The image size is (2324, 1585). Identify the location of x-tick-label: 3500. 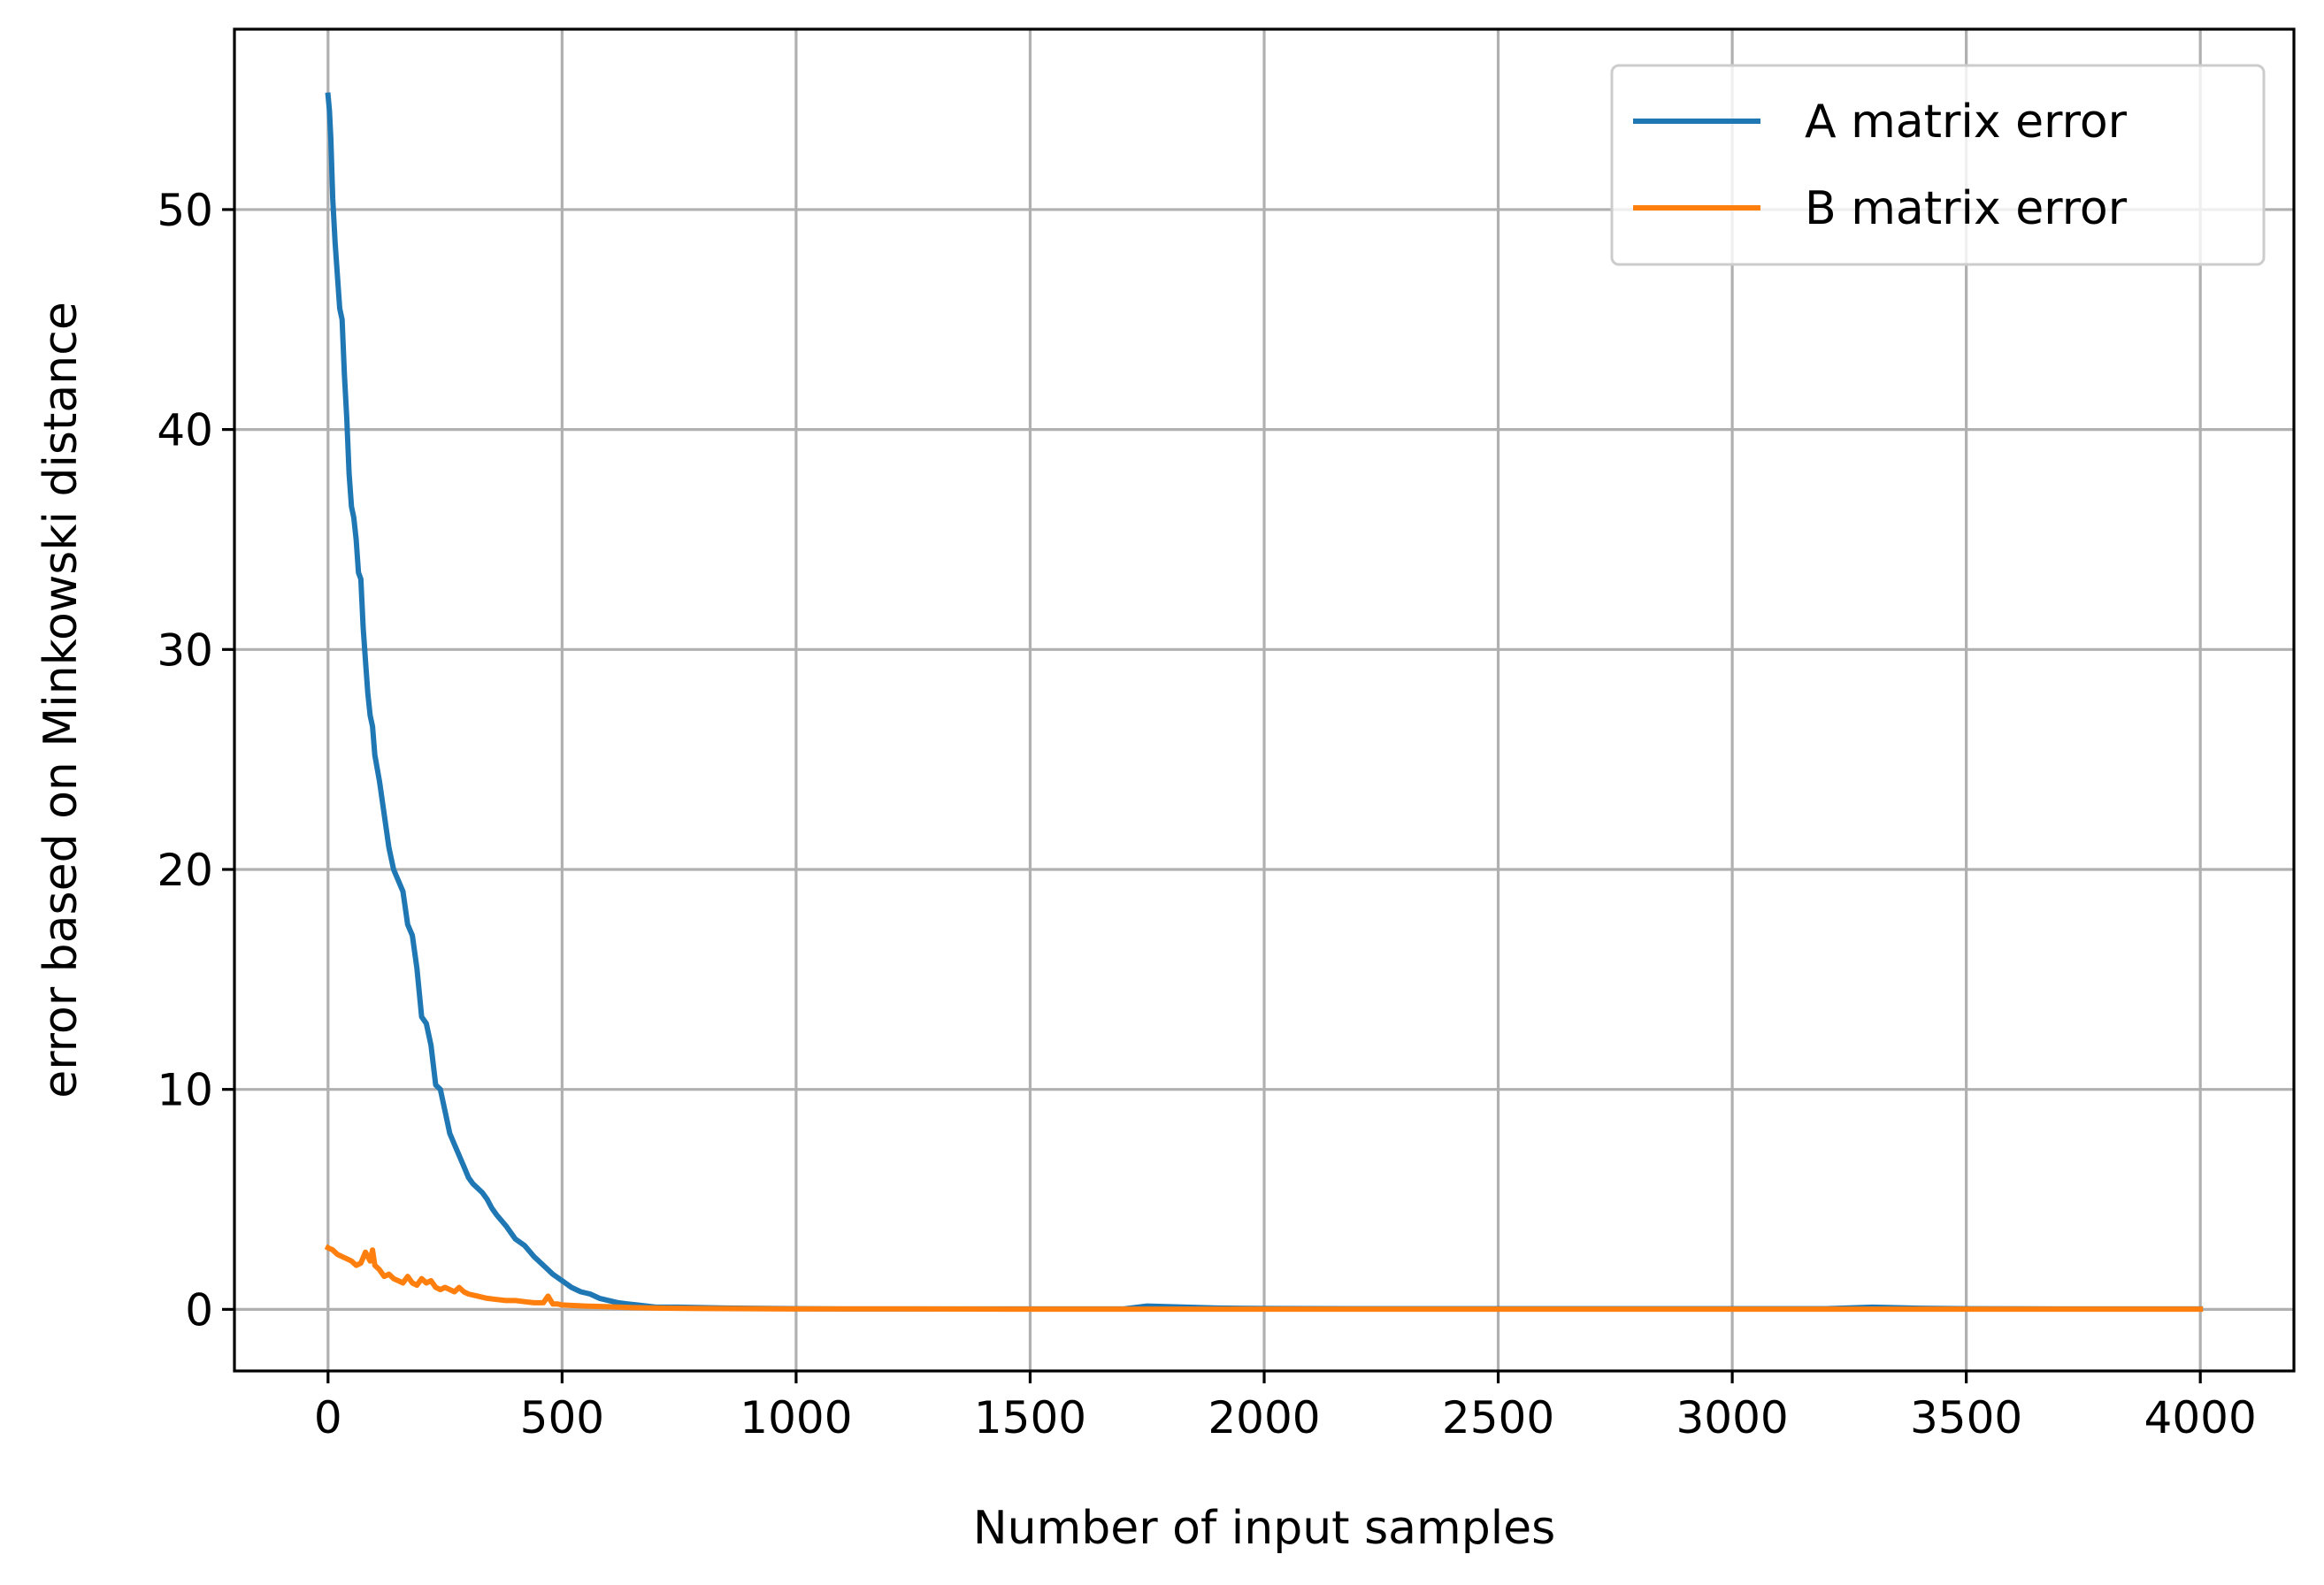
(1966, 1417).